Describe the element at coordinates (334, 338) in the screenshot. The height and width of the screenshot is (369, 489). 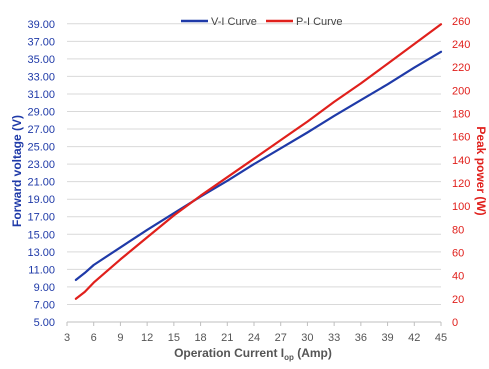
I see `x-tick-label: 33` at that location.